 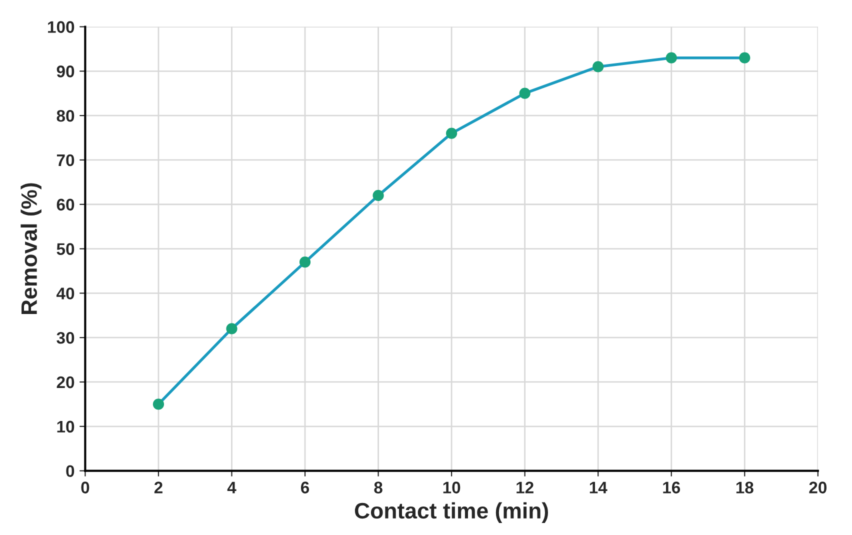 What do you see at coordinates (599, 488) in the screenshot?
I see `x-tick-label: 14` at bounding box center [599, 488].